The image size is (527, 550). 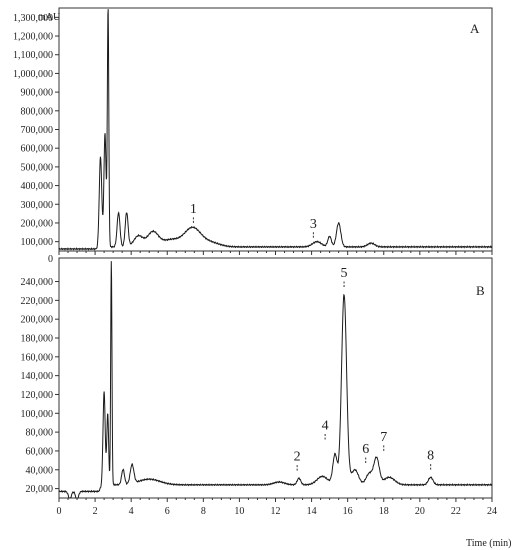 What do you see at coordinates (50, 259) in the screenshot?
I see `y-tick-label: 0` at bounding box center [50, 259].